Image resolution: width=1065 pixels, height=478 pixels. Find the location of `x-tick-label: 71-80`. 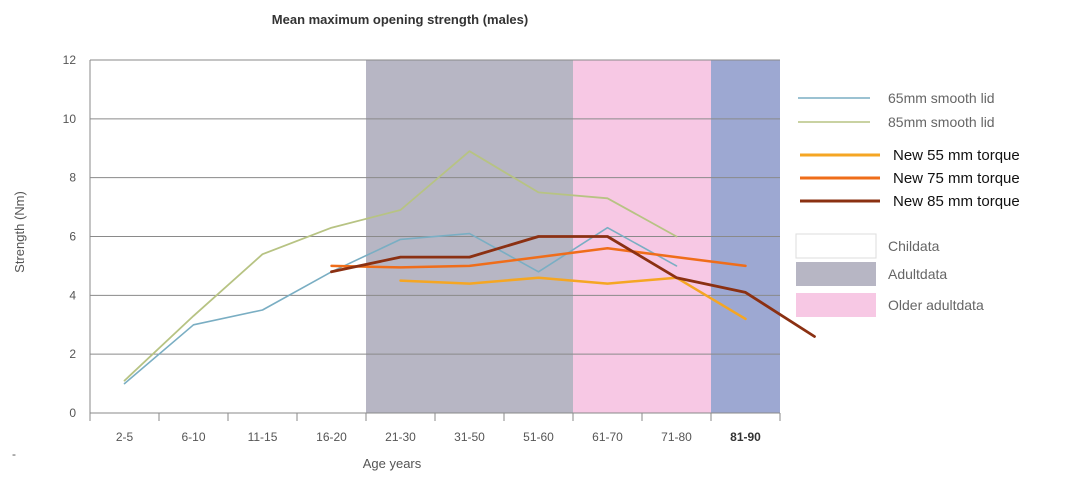

x-tick-label: 71-80 is located at coordinates (676, 437).